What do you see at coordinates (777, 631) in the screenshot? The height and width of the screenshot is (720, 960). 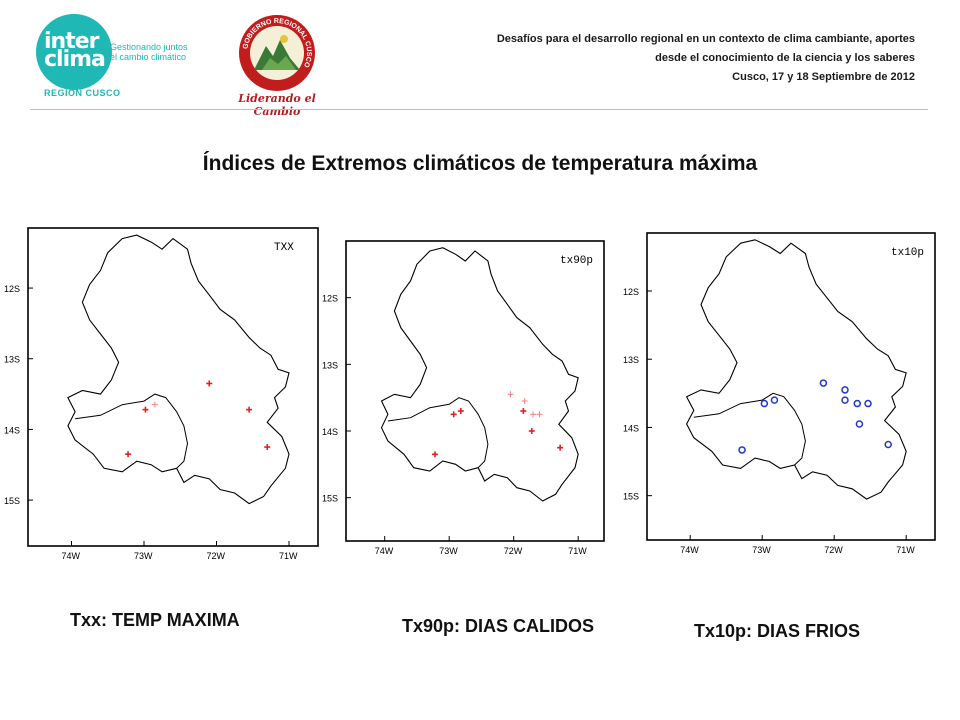 I see `caption-tx10p: Tx10p: DIAS FRIOS` at bounding box center [777, 631].